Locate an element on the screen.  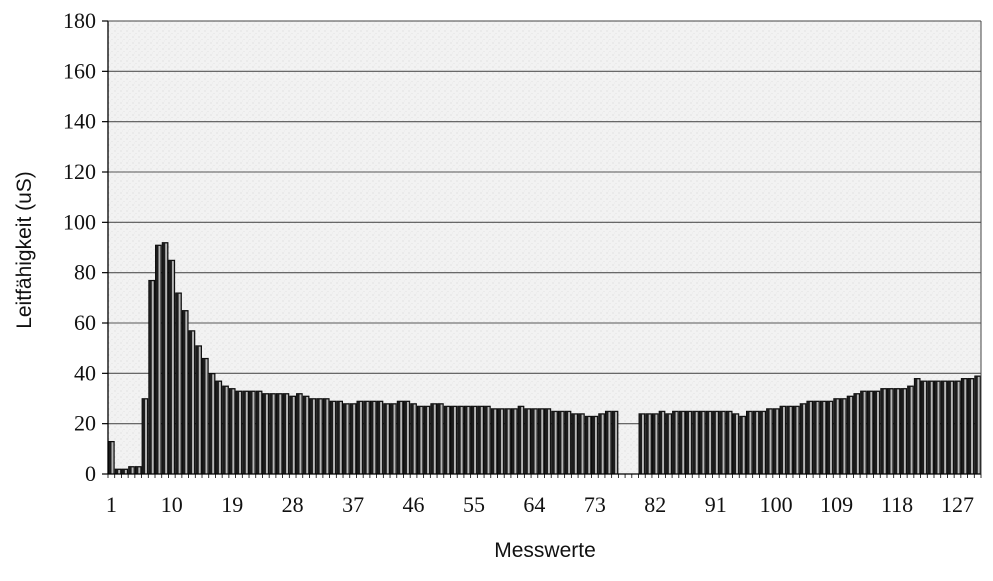
x-tick-label: 118 is located at coordinates (897, 504).